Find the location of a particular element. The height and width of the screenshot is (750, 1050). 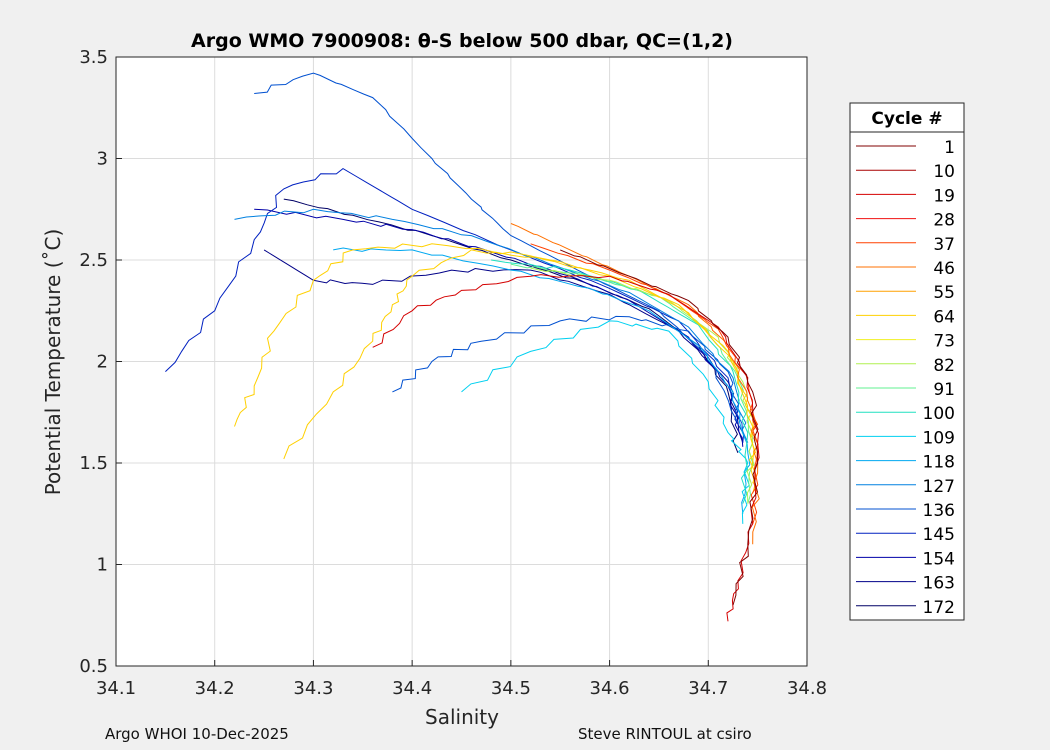

y-tick-label: 2.5 is located at coordinates (93, 260).